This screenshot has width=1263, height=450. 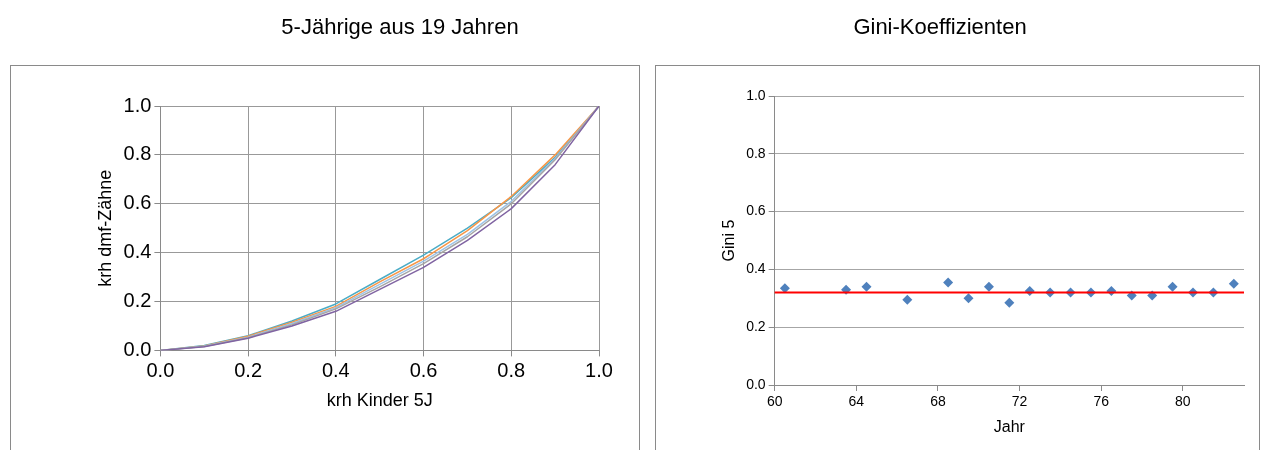 What do you see at coordinates (335, 369) in the screenshot?
I see `x-tick-label: 0.4` at bounding box center [335, 369].